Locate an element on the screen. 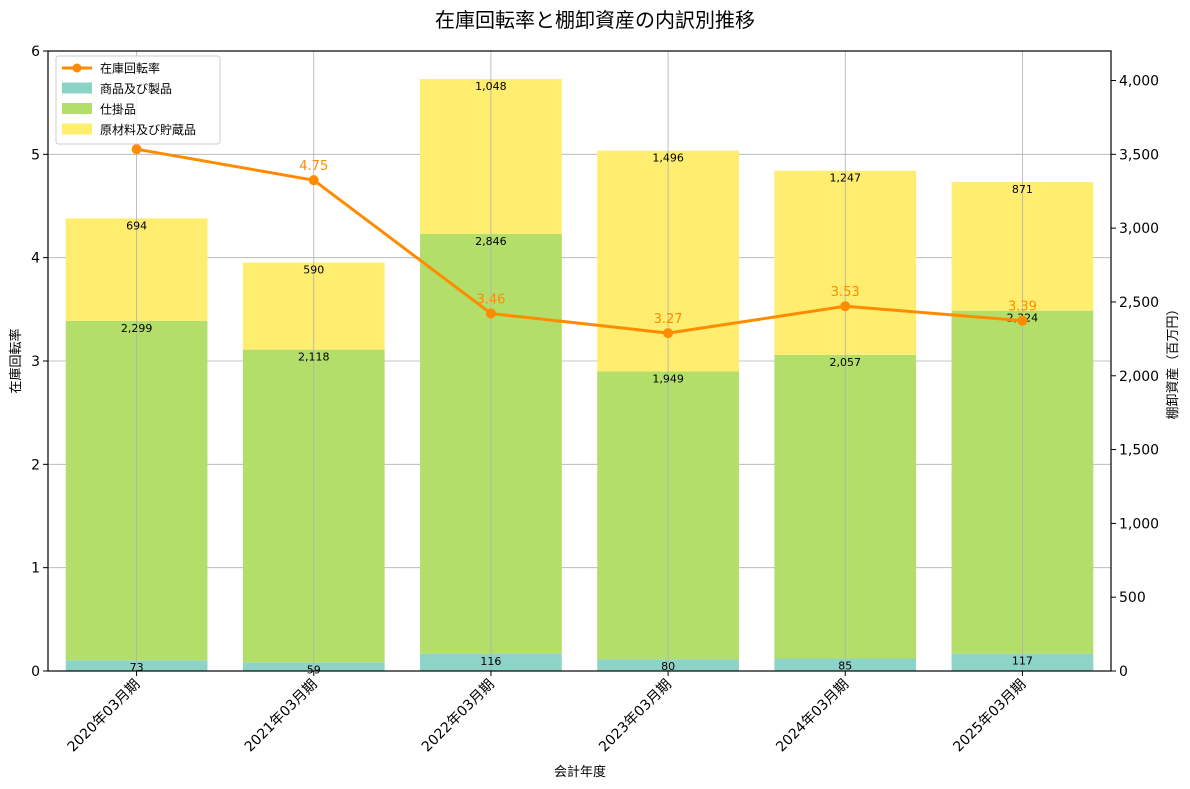 Image resolution: width=1190 pixels, height=789 pixels. bar-value-label: 1,949 is located at coordinates (668, 378).